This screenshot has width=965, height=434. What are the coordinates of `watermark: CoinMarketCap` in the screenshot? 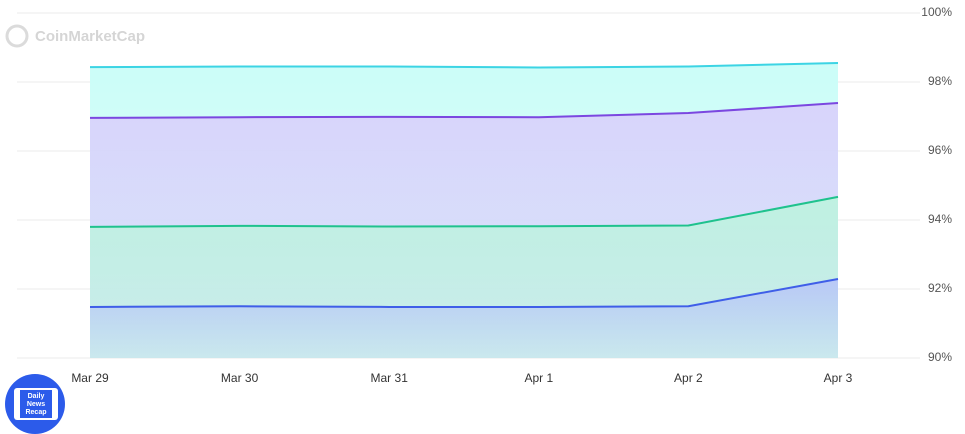 It's located at (75, 36).